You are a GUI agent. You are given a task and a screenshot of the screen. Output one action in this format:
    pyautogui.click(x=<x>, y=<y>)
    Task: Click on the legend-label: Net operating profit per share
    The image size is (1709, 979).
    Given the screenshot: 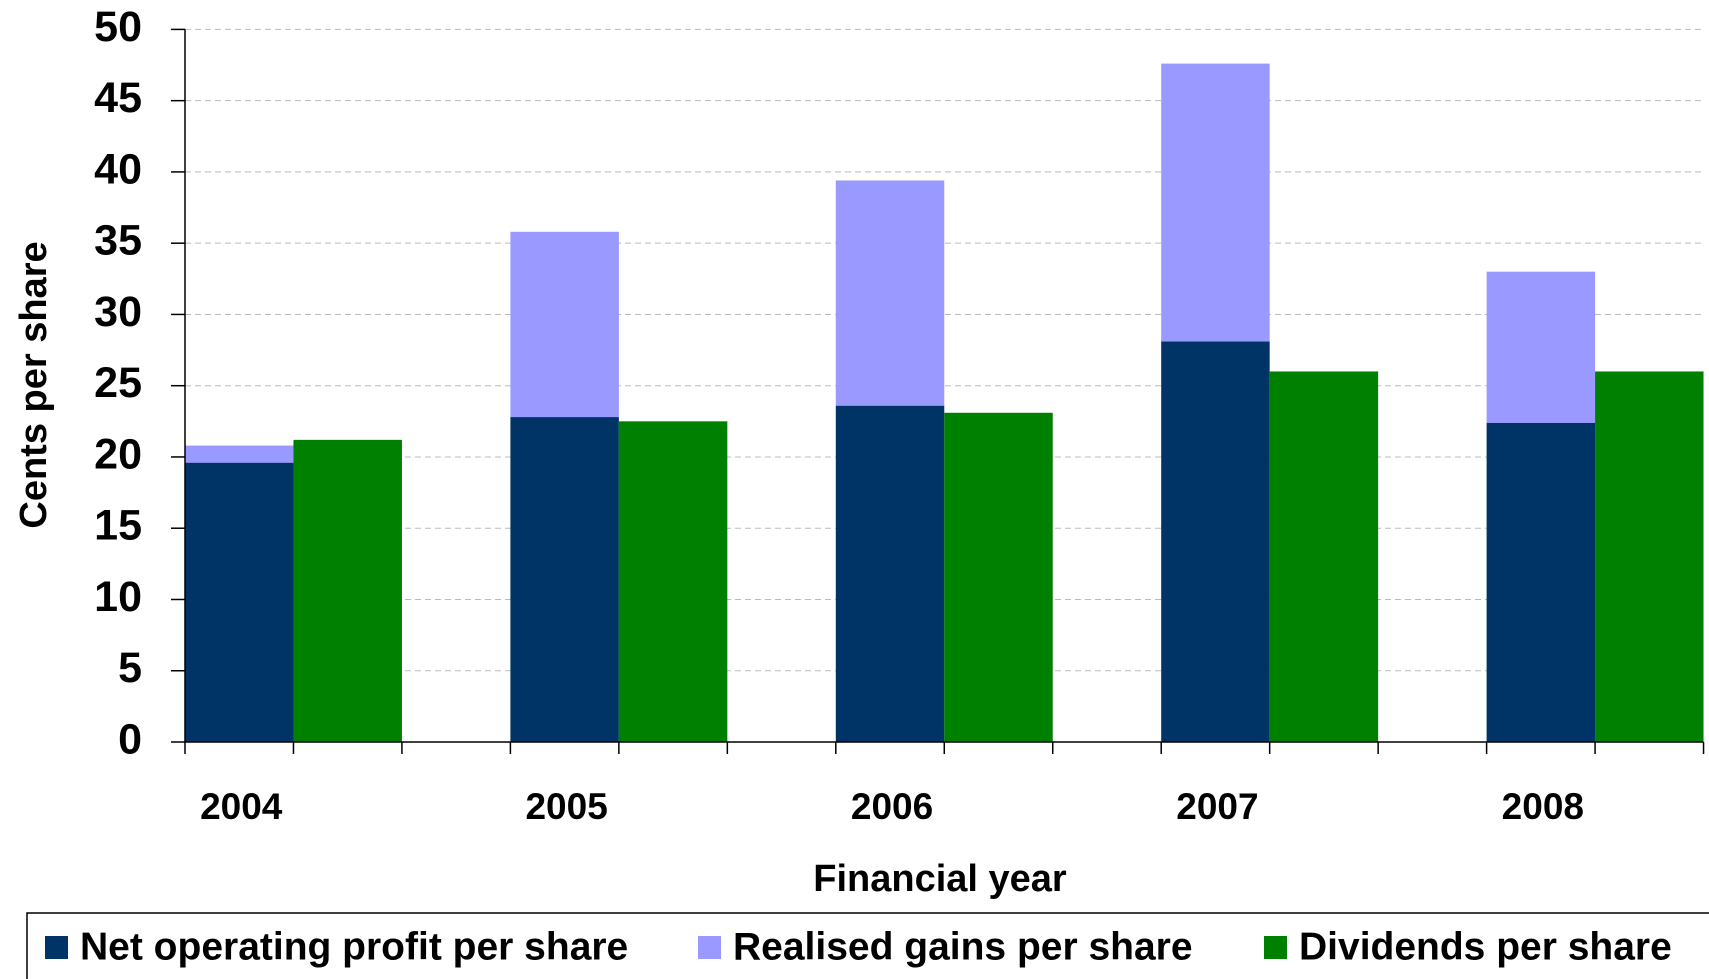 What is the action you would take?
    pyautogui.click(x=354, y=946)
    